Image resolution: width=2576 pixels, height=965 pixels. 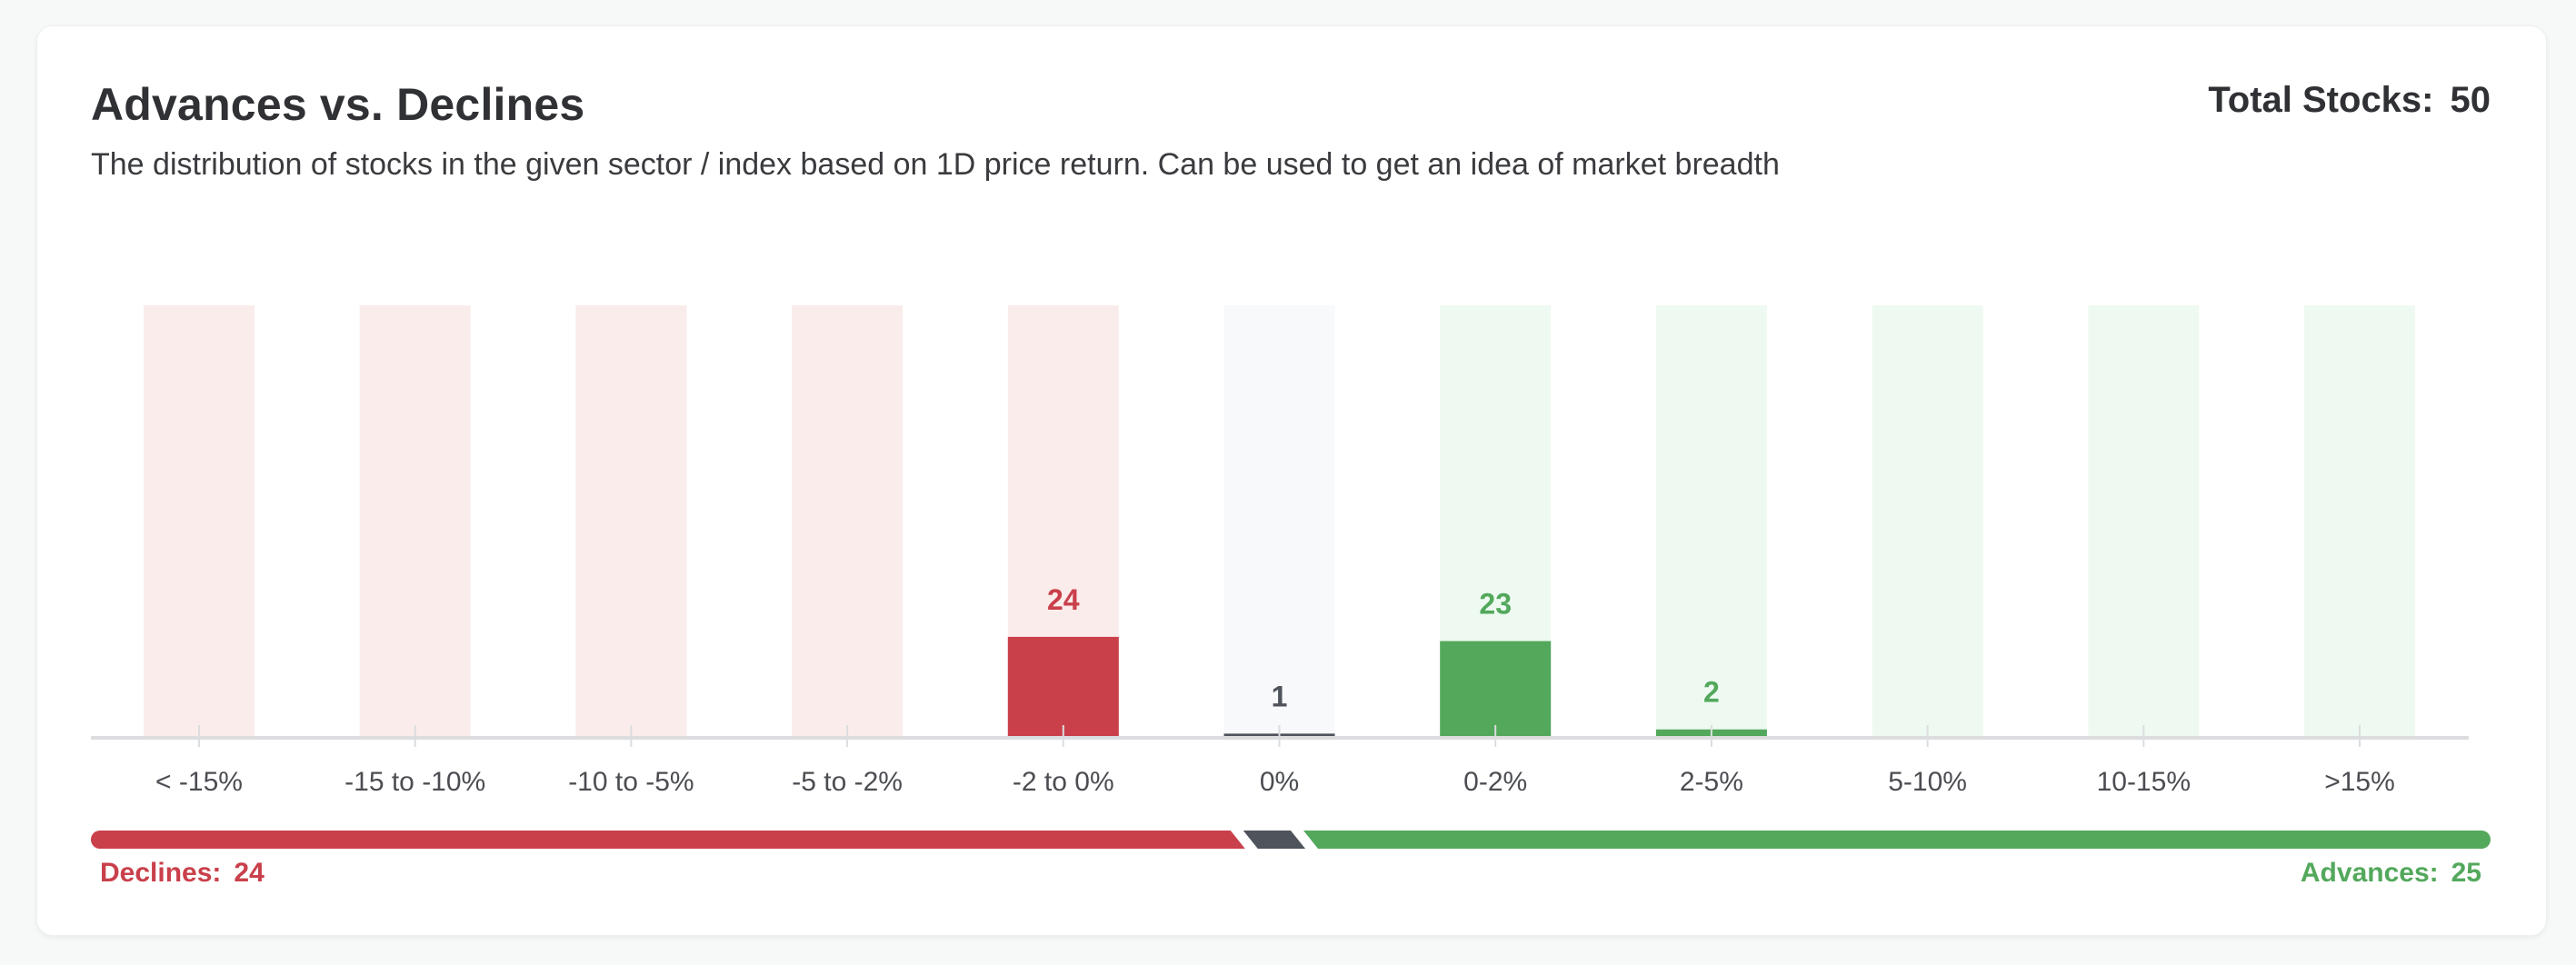 I want to click on tick-label-2-to-0: -2 to 0%, so click(x=1063, y=782).